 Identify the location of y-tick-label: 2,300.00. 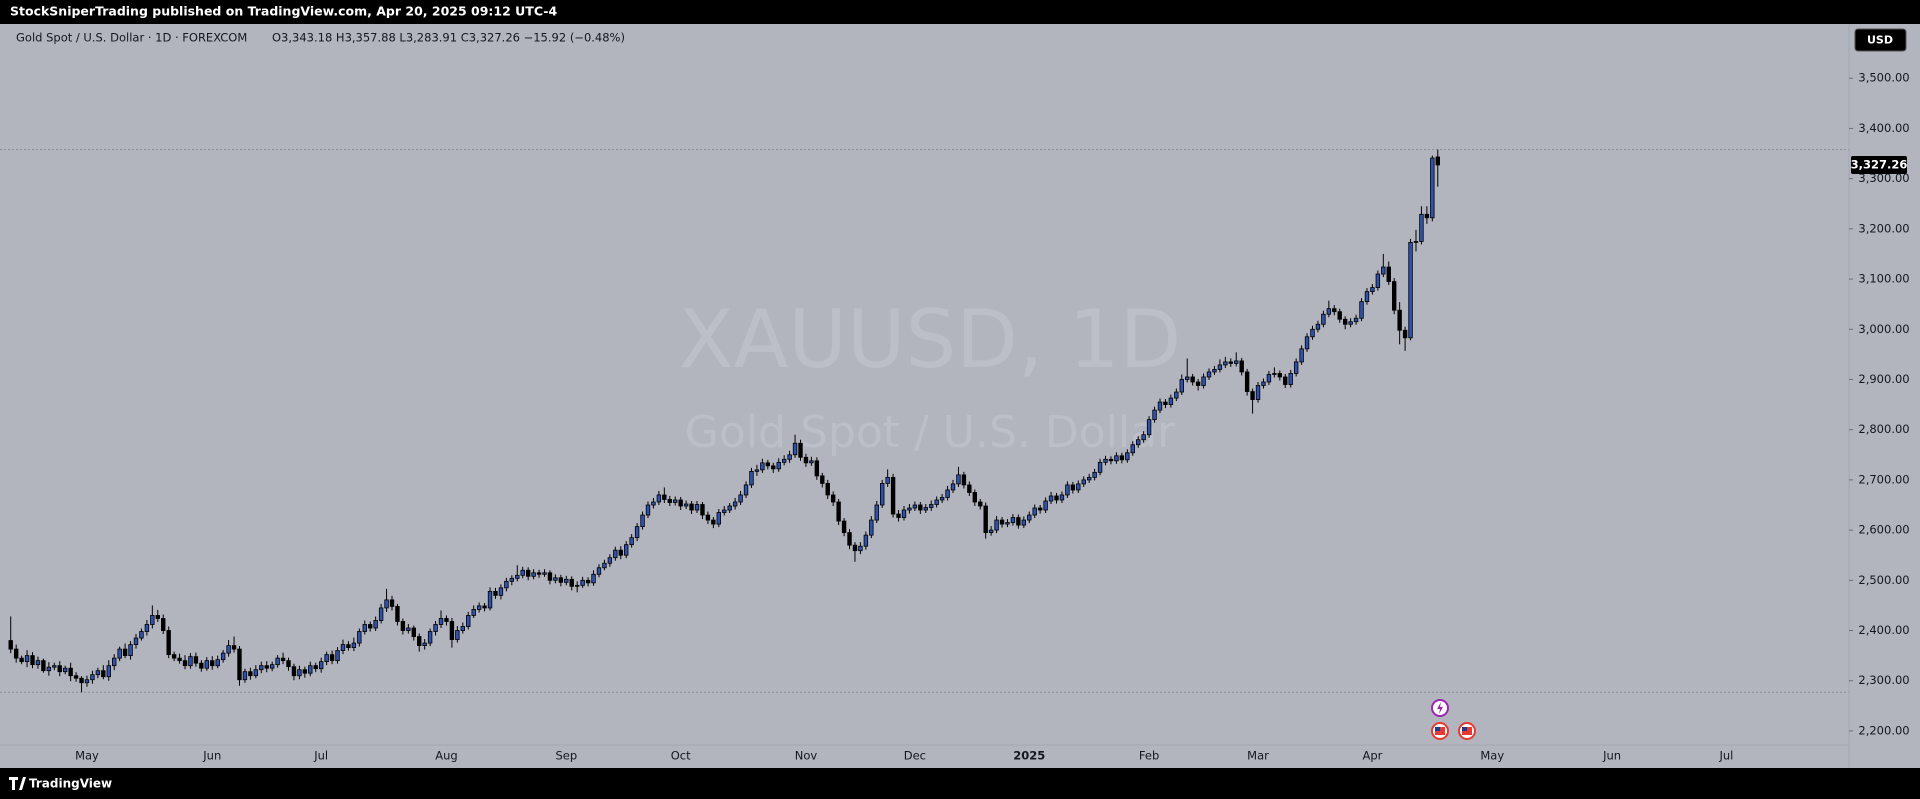
(1883, 680).